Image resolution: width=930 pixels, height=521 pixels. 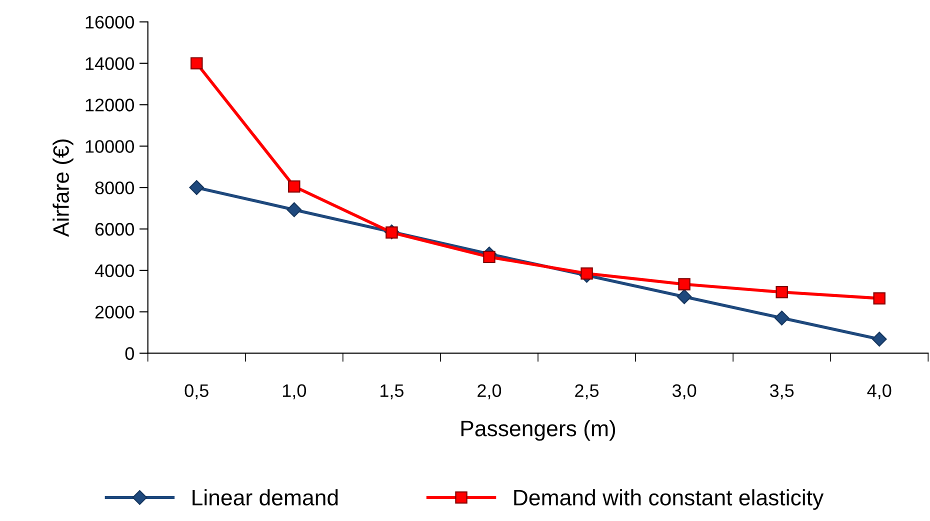 I want to click on y-tick-label: 12000, so click(x=110, y=105).